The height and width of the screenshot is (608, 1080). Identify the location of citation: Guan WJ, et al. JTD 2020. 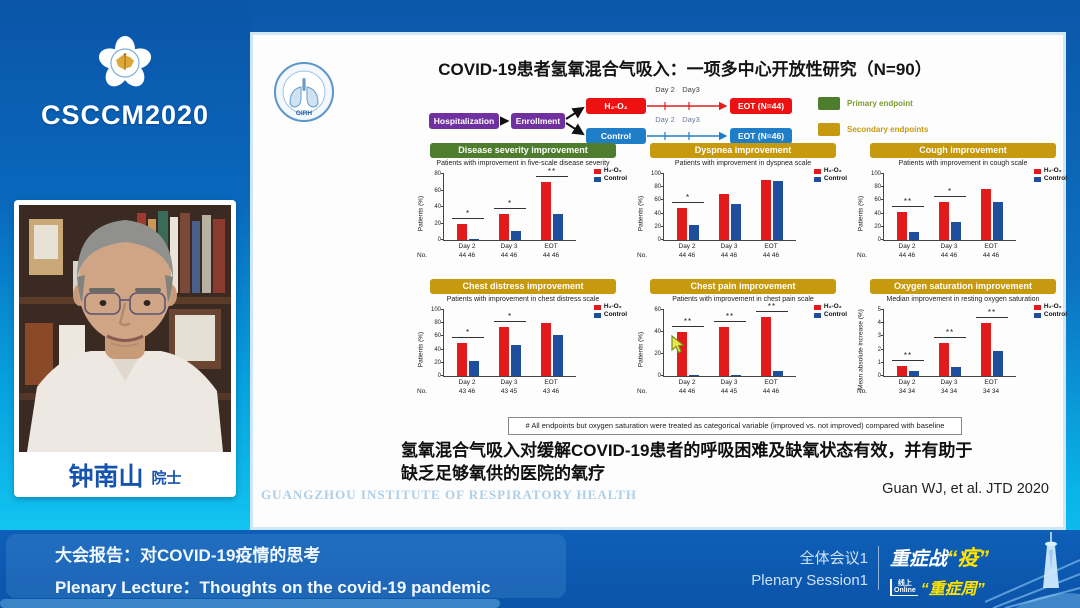
(965, 489).